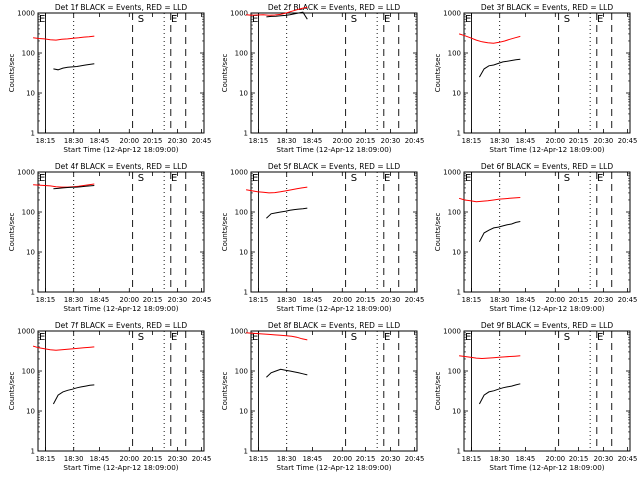 The width and height of the screenshot is (640, 480). What do you see at coordinates (121, 166) in the screenshot?
I see `panel-title: Det 4f BLACK = Events, RED = LLD` at bounding box center [121, 166].